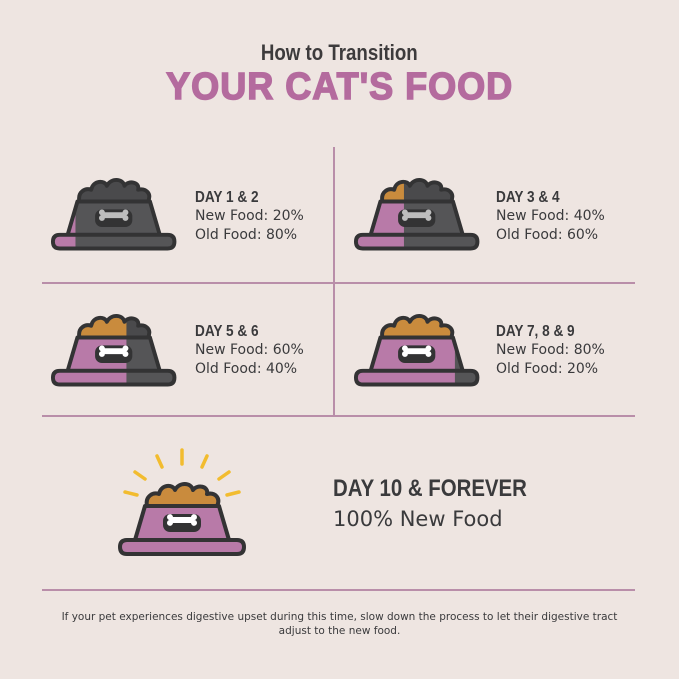 The width and height of the screenshot is (679, 679). What do you see at coordinates (547, 369) in the screenshot?
I see `old-food-percent: Old Food: 20%` at bounding box center [547, 369].